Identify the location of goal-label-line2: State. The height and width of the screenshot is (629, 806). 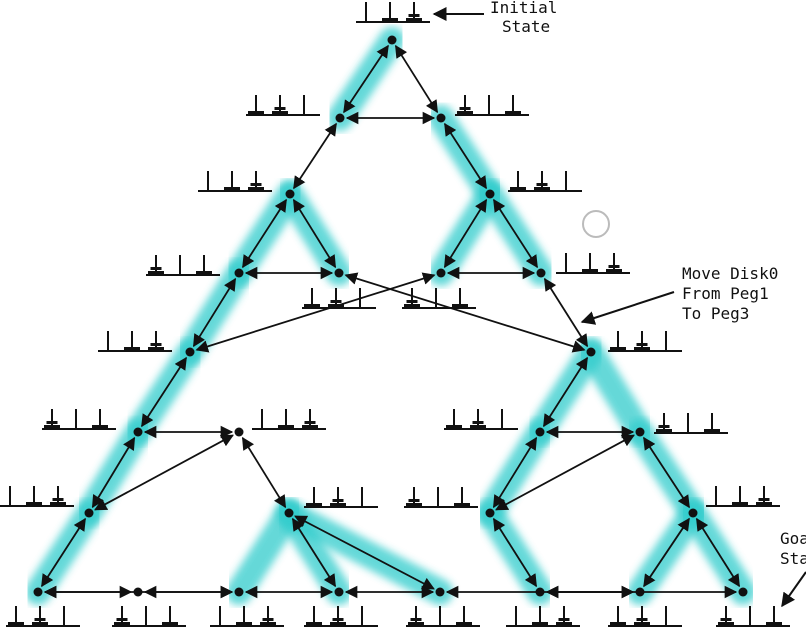
(793, 558).